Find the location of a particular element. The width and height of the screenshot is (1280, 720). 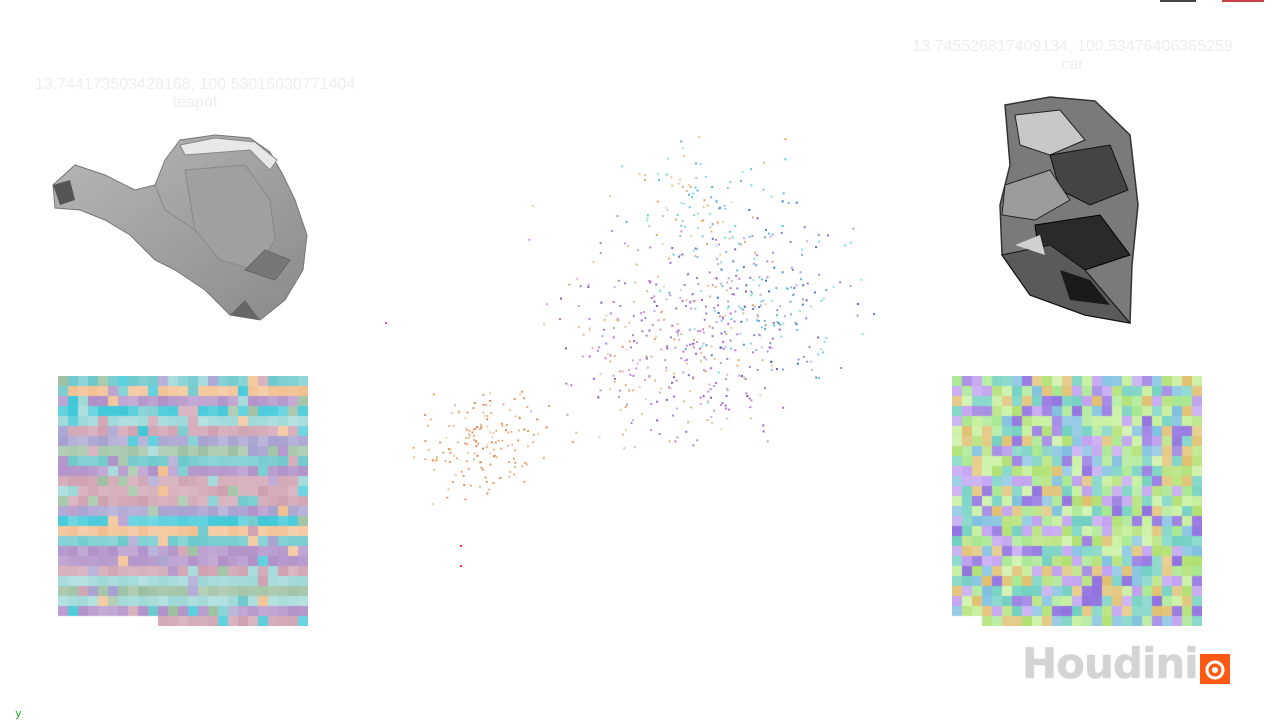

axis-y-label: y is located at coordinates (18, 713).